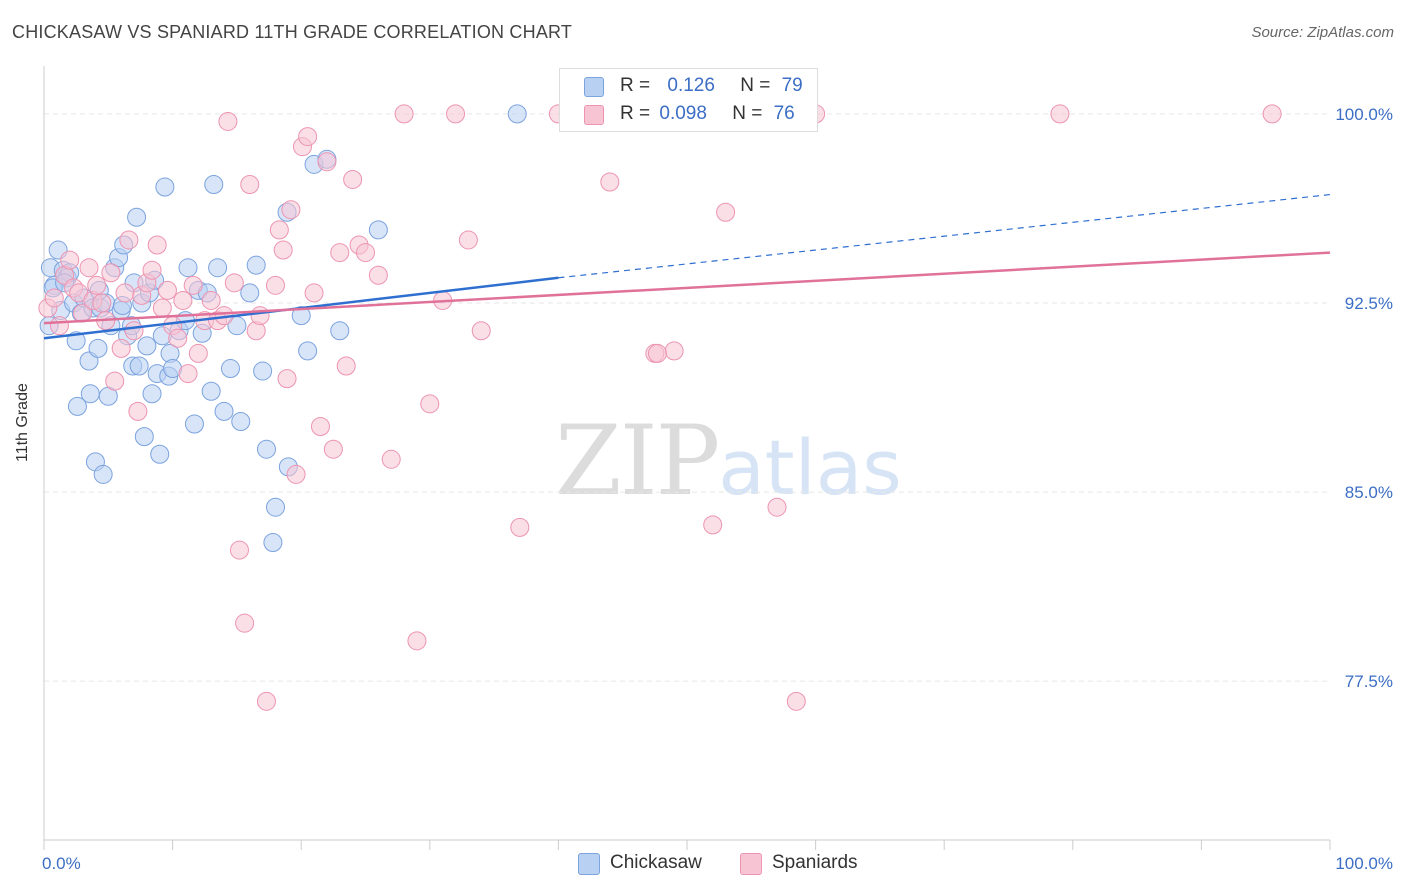 The width and height of the screenshot is (1406, 892). I want to click on y-tick-label: 92.5%, so click(1369, 303).